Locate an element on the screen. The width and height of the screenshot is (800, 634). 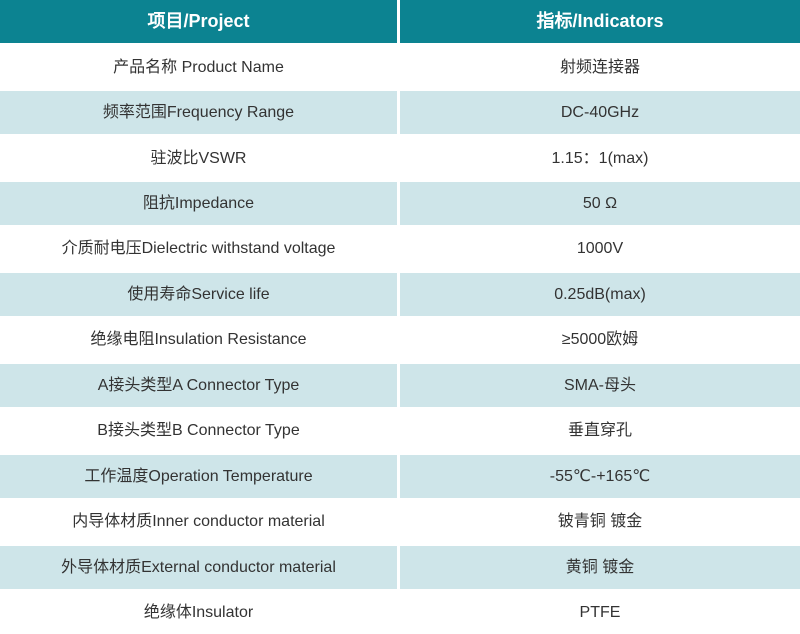
header-cell-project: 项目/Project is located at coordinates (198, 21).